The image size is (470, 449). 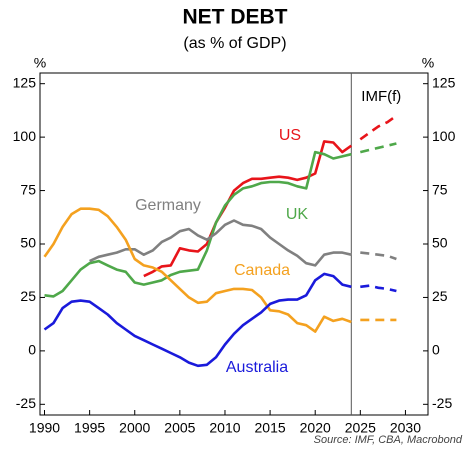 What do you see at coordinates (25, 82) in the screenshot?
I see `y-tick-label-left: 125` at bounding box center [25, 82].